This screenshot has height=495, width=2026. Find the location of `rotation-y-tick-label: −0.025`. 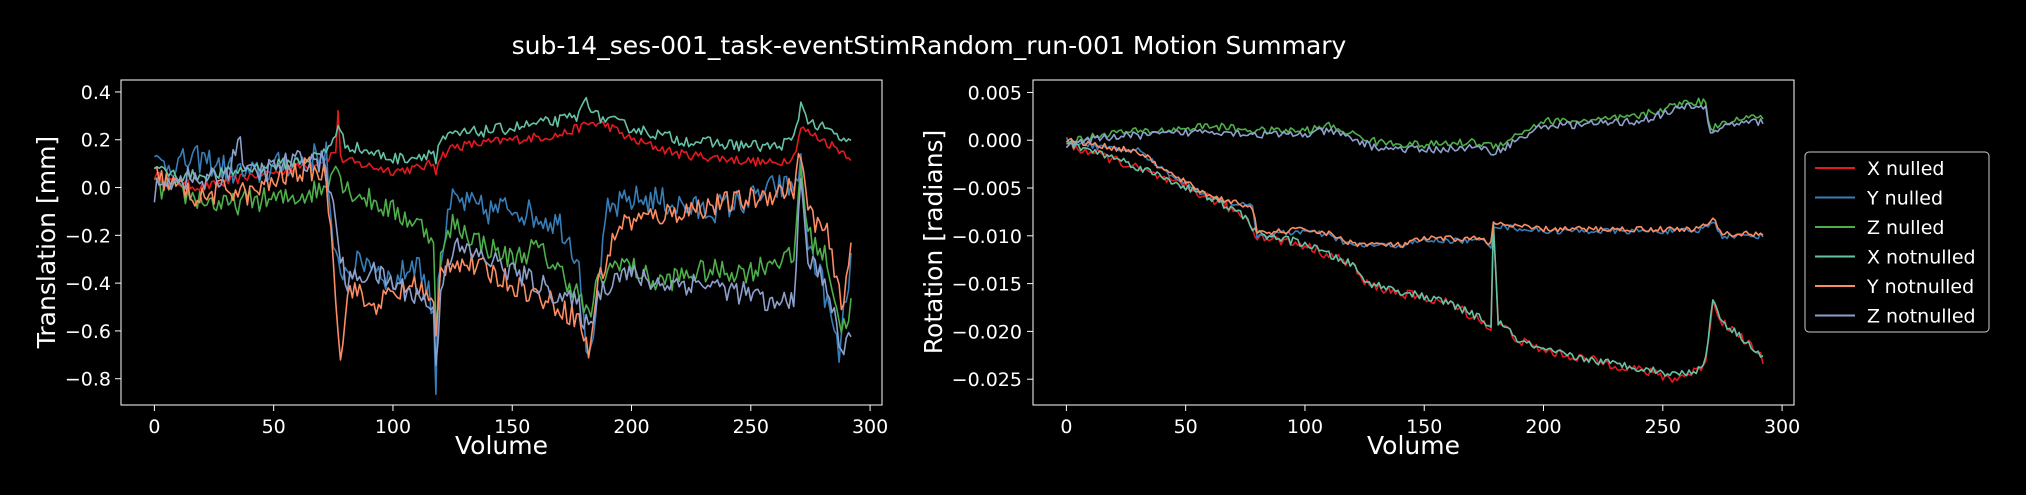

rotation-y-tick-label: −0.025 is located at coordinates (987, 380).